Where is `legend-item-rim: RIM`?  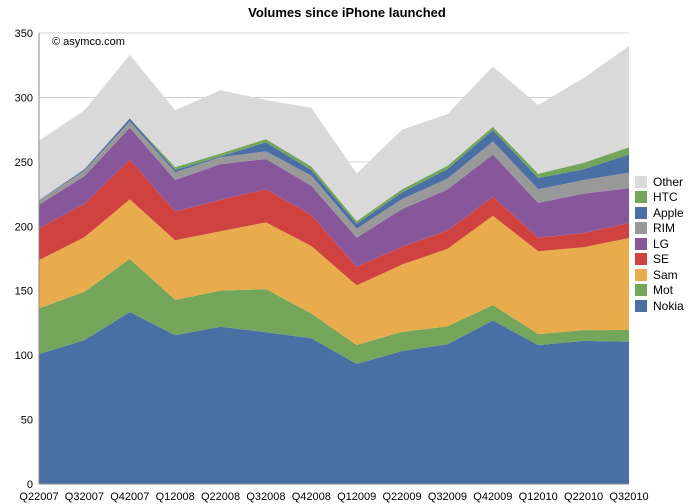 legend-item-rim: RIM is located at coordinates (659, 229).